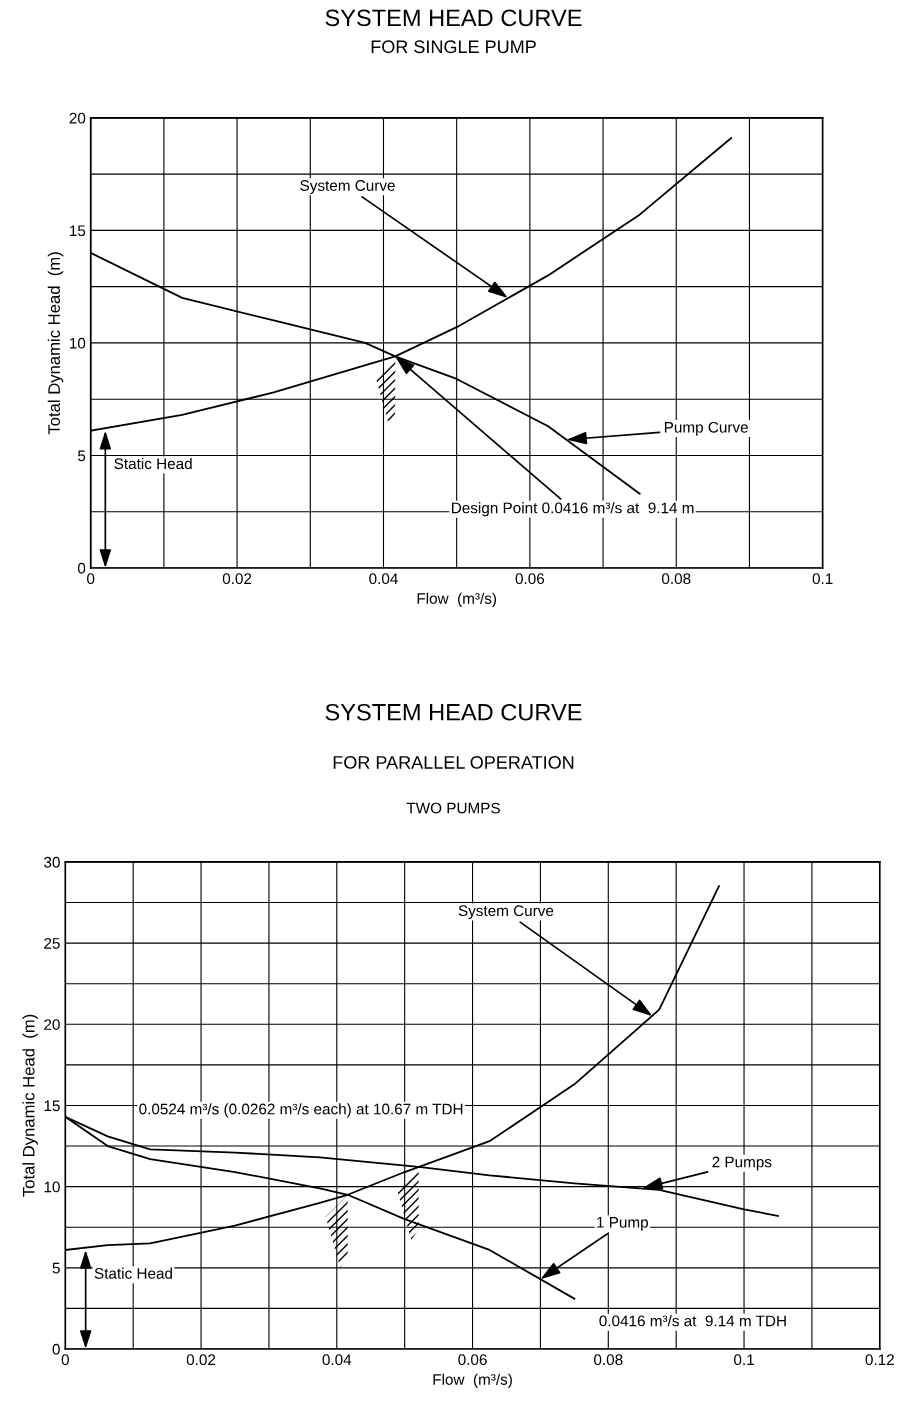  I want to click on annotation: Design Point 0.0416 m³/s at 9.14 m, so click(573, 509).